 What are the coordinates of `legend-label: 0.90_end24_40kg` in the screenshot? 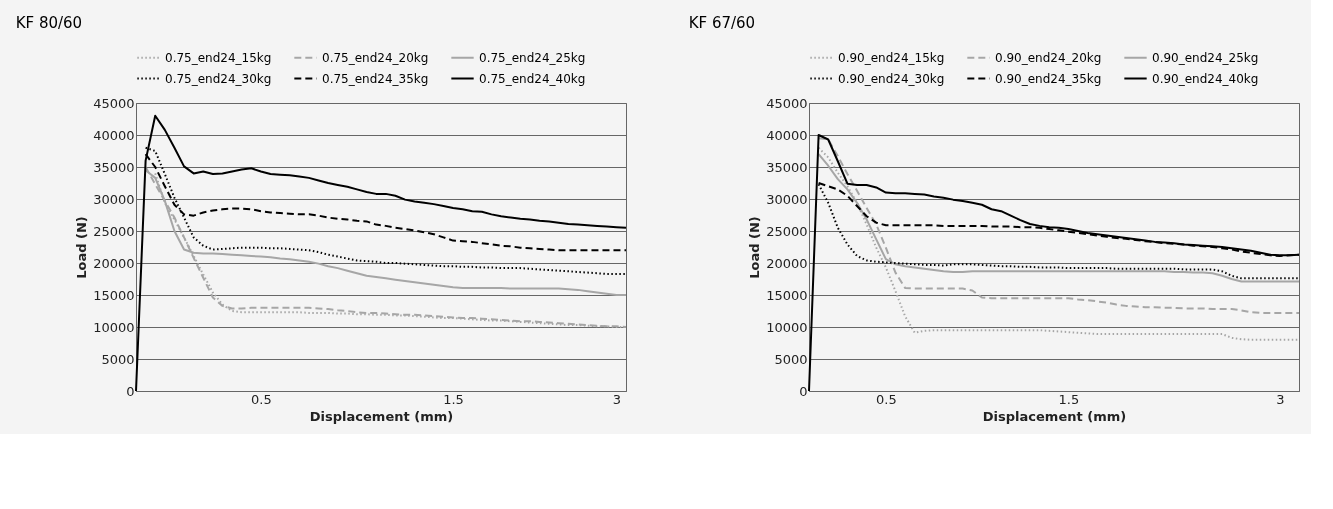 It's located at (1205, 78).